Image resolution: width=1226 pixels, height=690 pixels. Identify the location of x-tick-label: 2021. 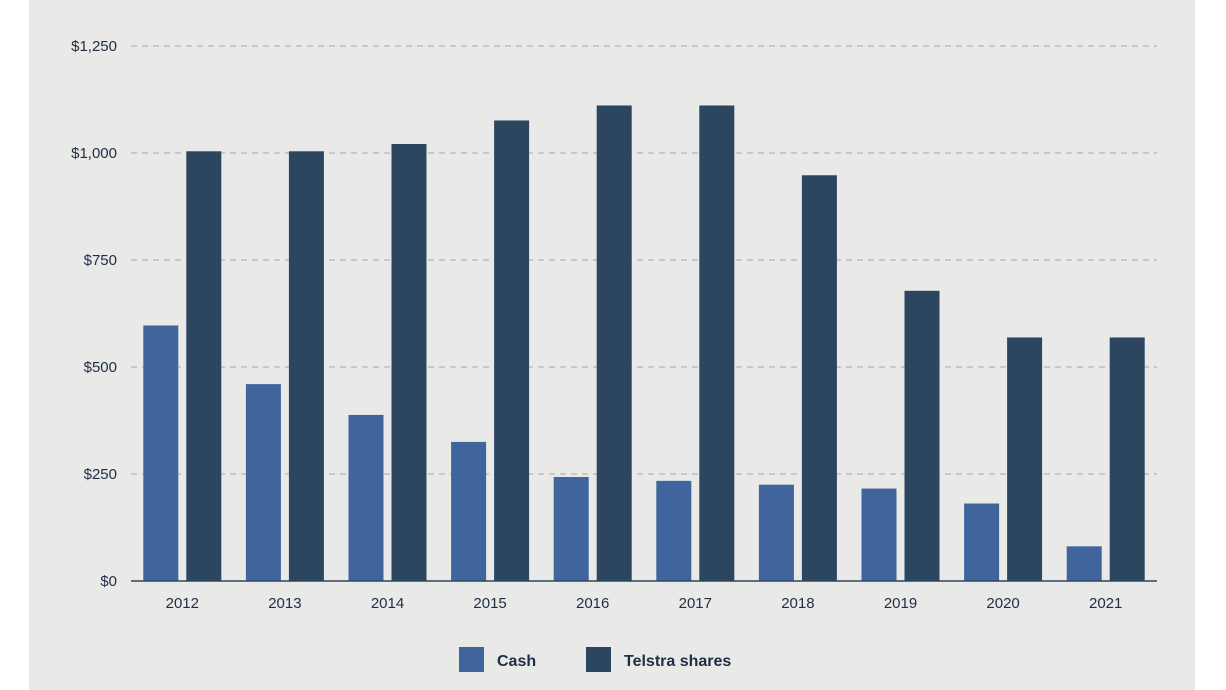
(1105, 603).